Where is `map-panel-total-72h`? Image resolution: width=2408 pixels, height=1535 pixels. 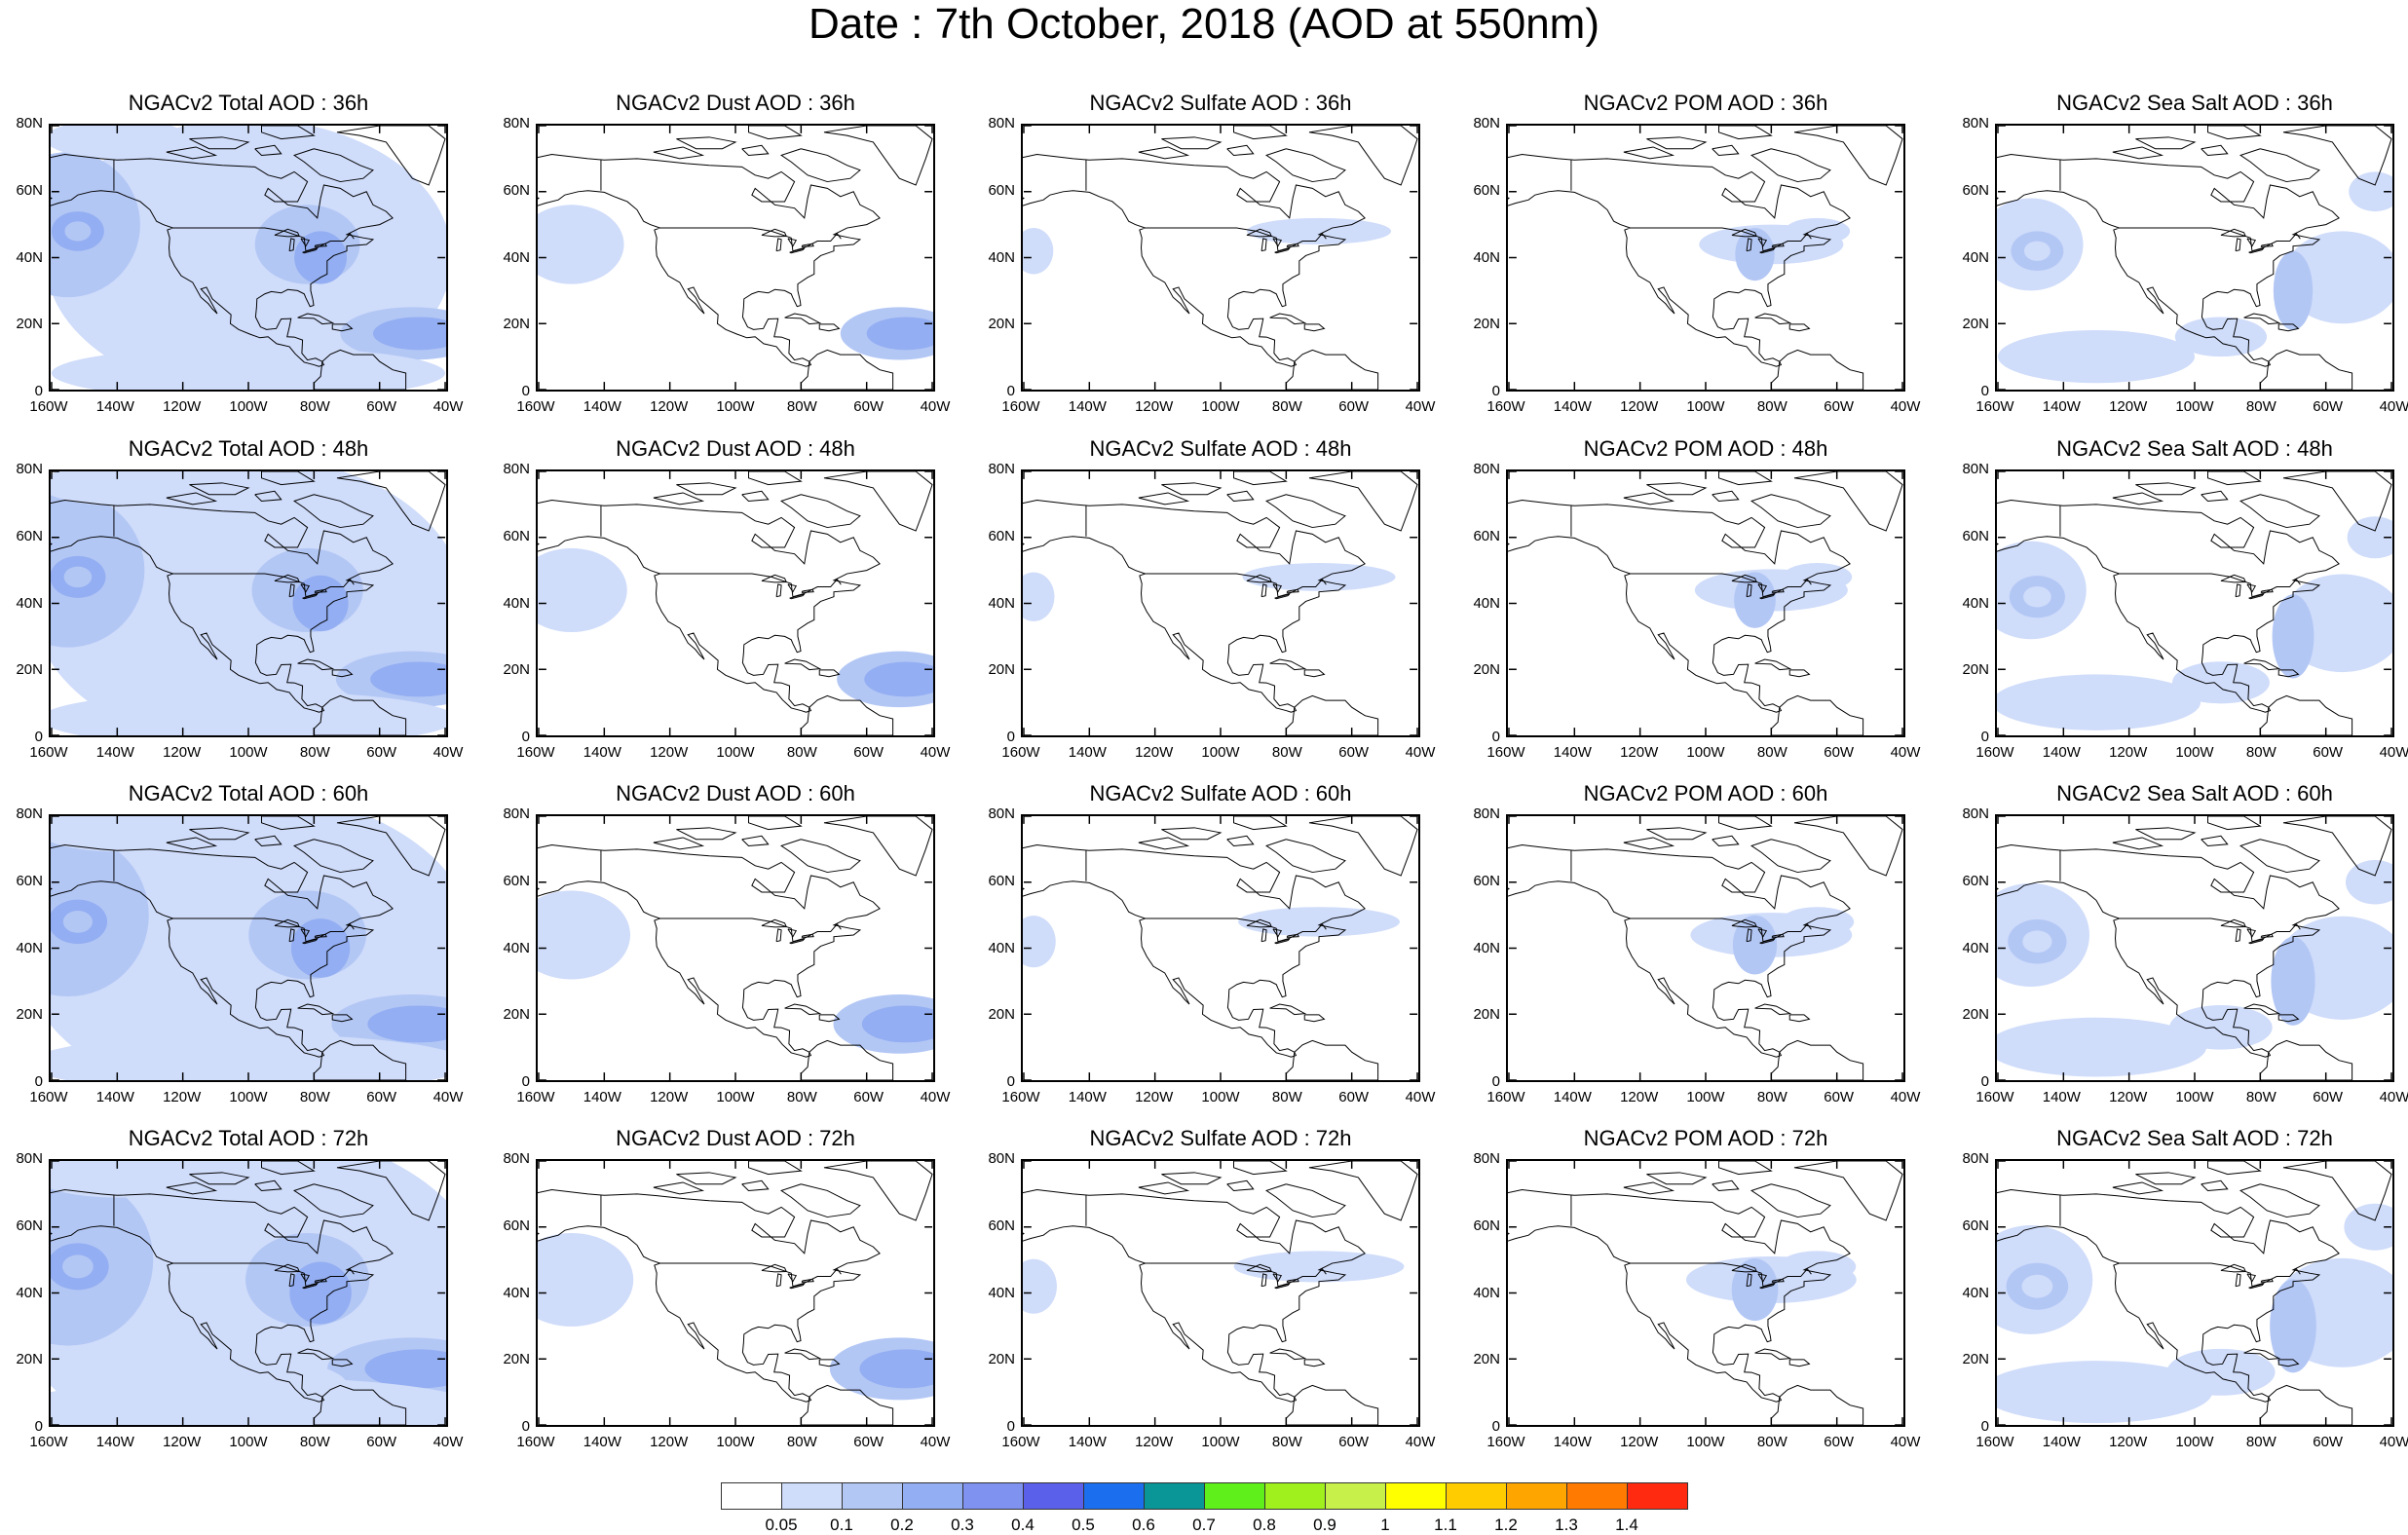 map-panel-total-72h is located at coordinates (248, 1293).